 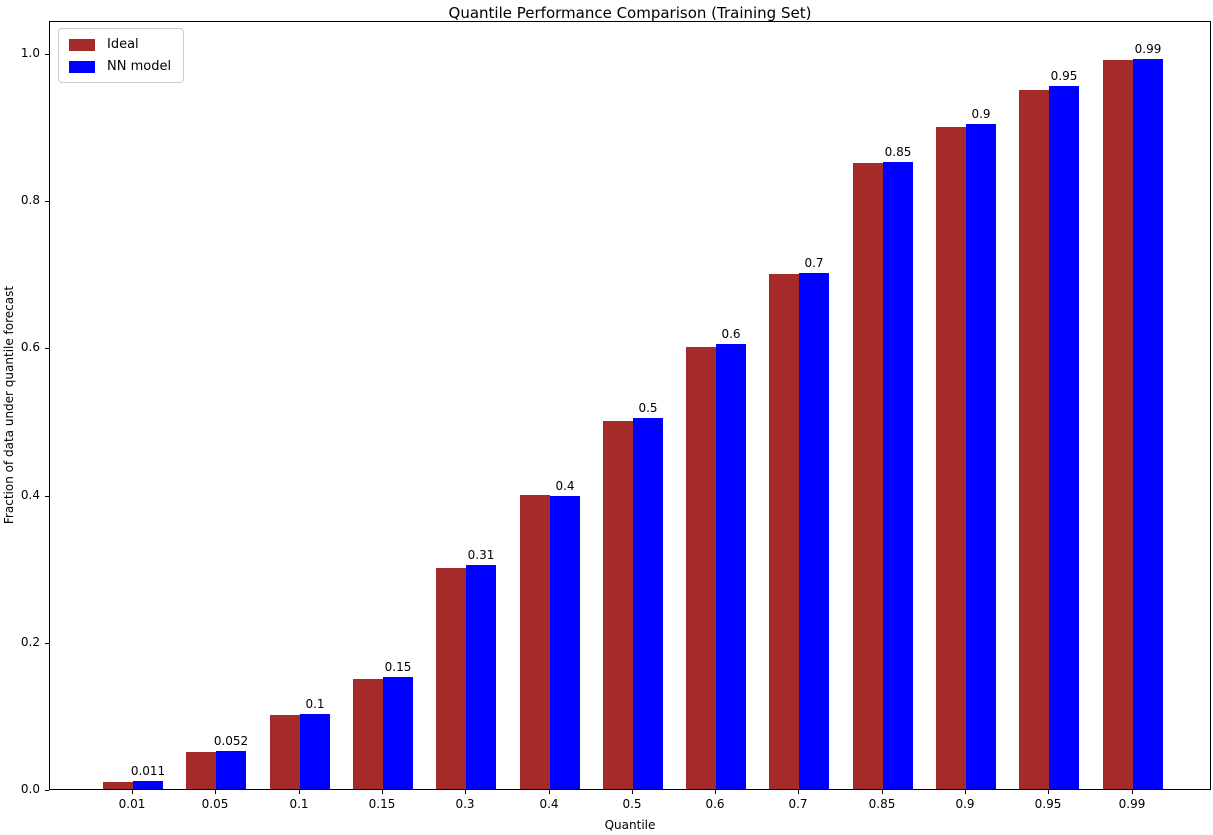 What do you see at coordinates (535, 642) in the screenshot?
I see `bar-ideal-0.4` at bounding box center [535, 642].